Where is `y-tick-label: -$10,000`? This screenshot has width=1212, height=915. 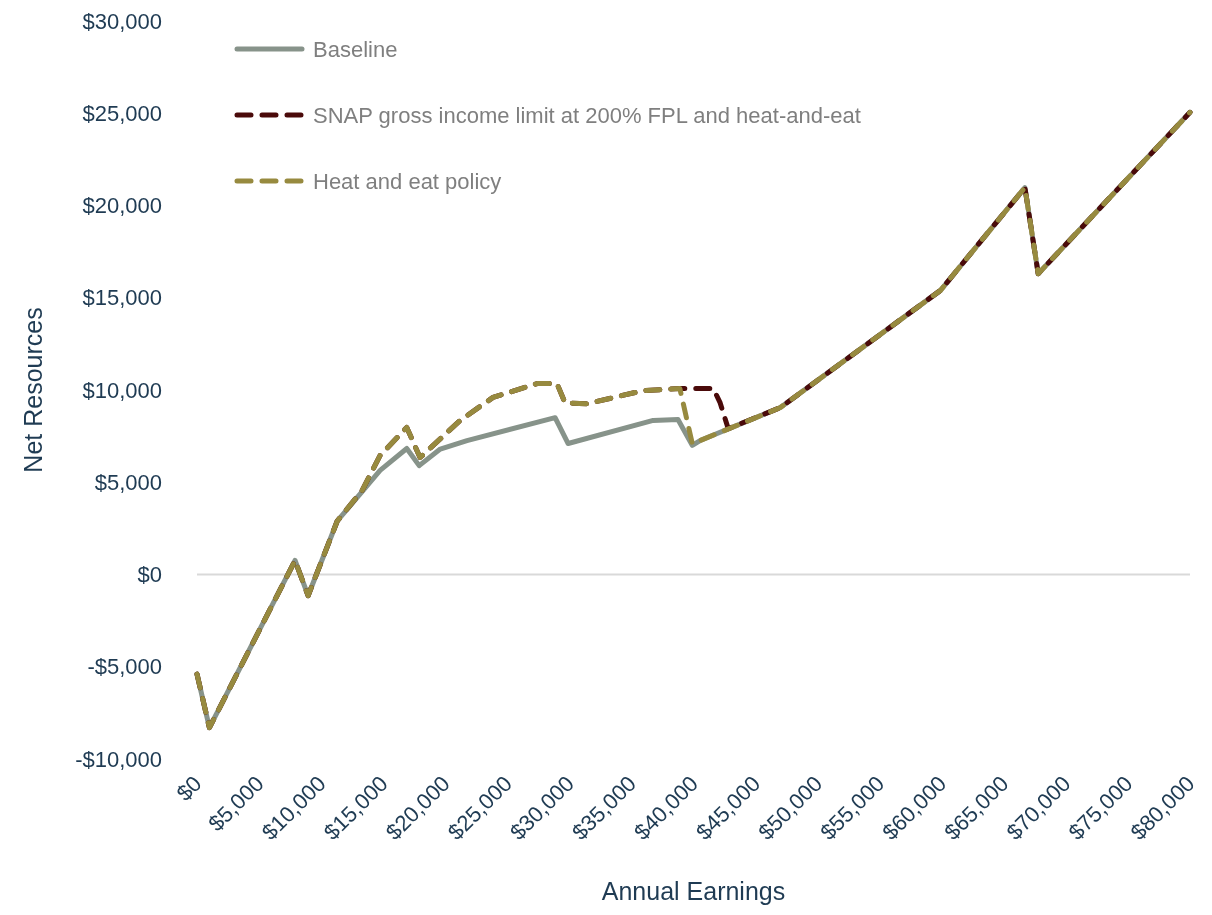 y-tick-label: -$10,000 is located at coordinates (118, 759).